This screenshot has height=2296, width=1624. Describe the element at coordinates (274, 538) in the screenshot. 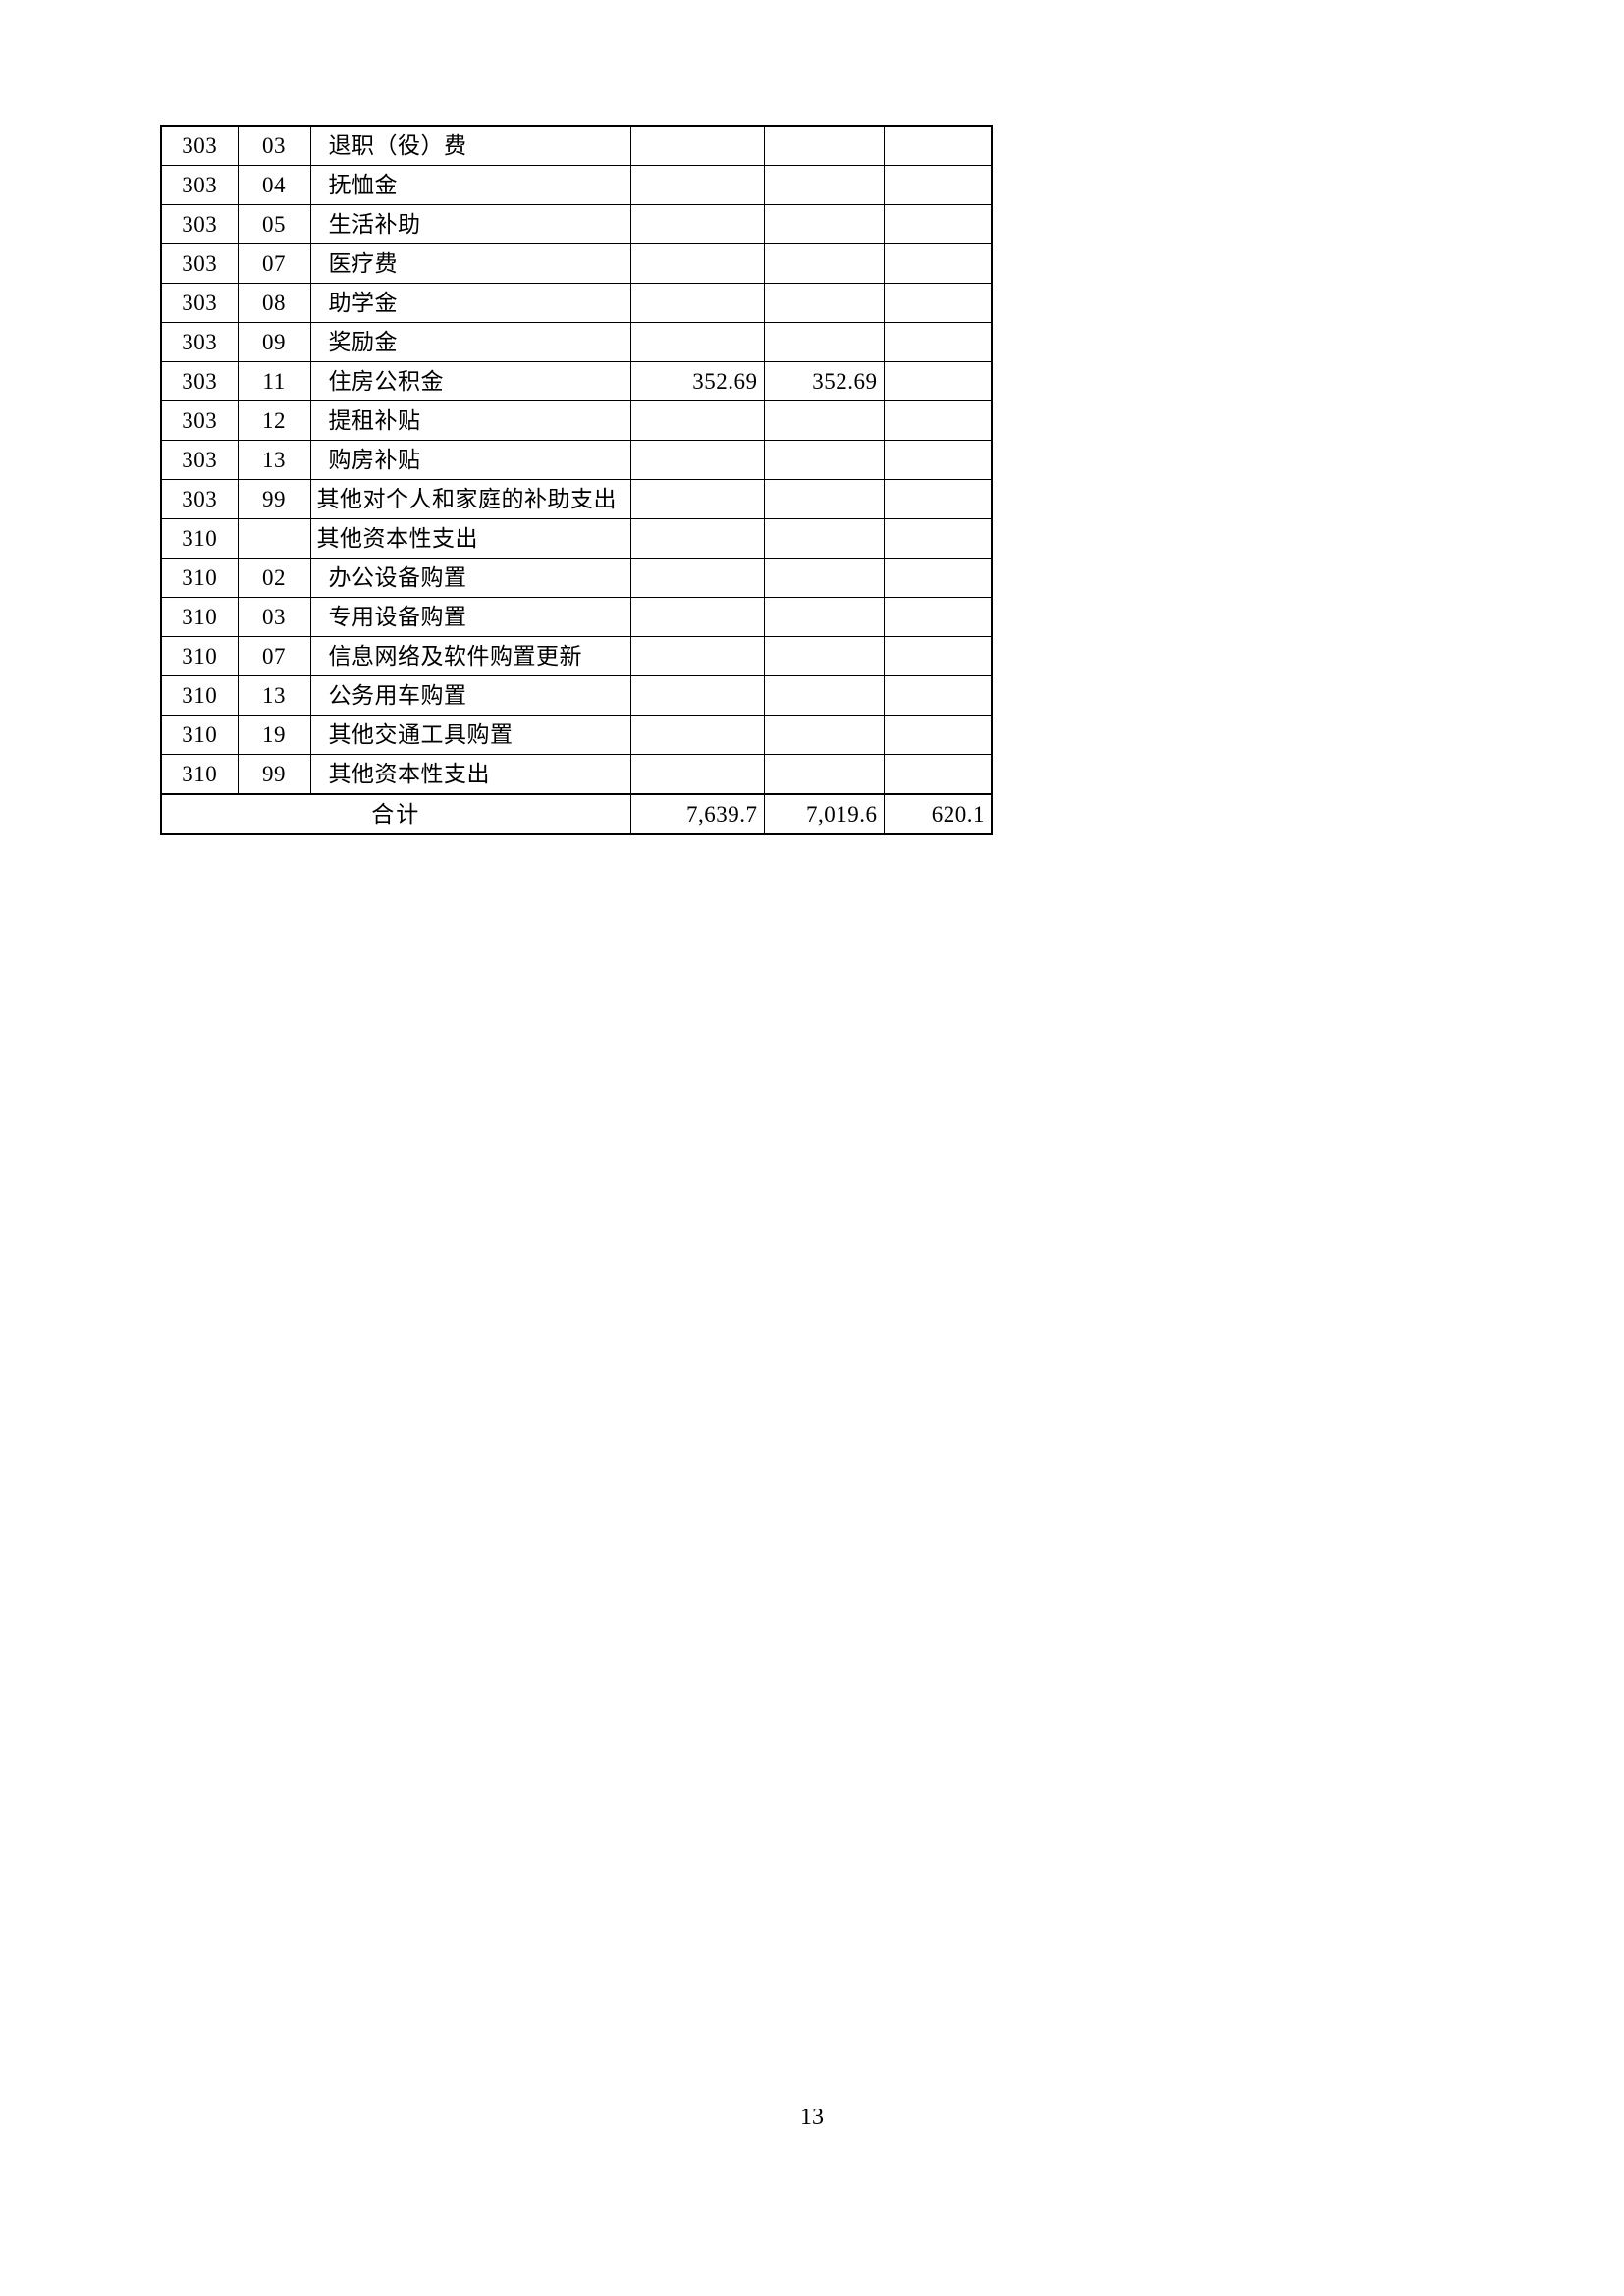

I see `cell-code-sub` at that location.